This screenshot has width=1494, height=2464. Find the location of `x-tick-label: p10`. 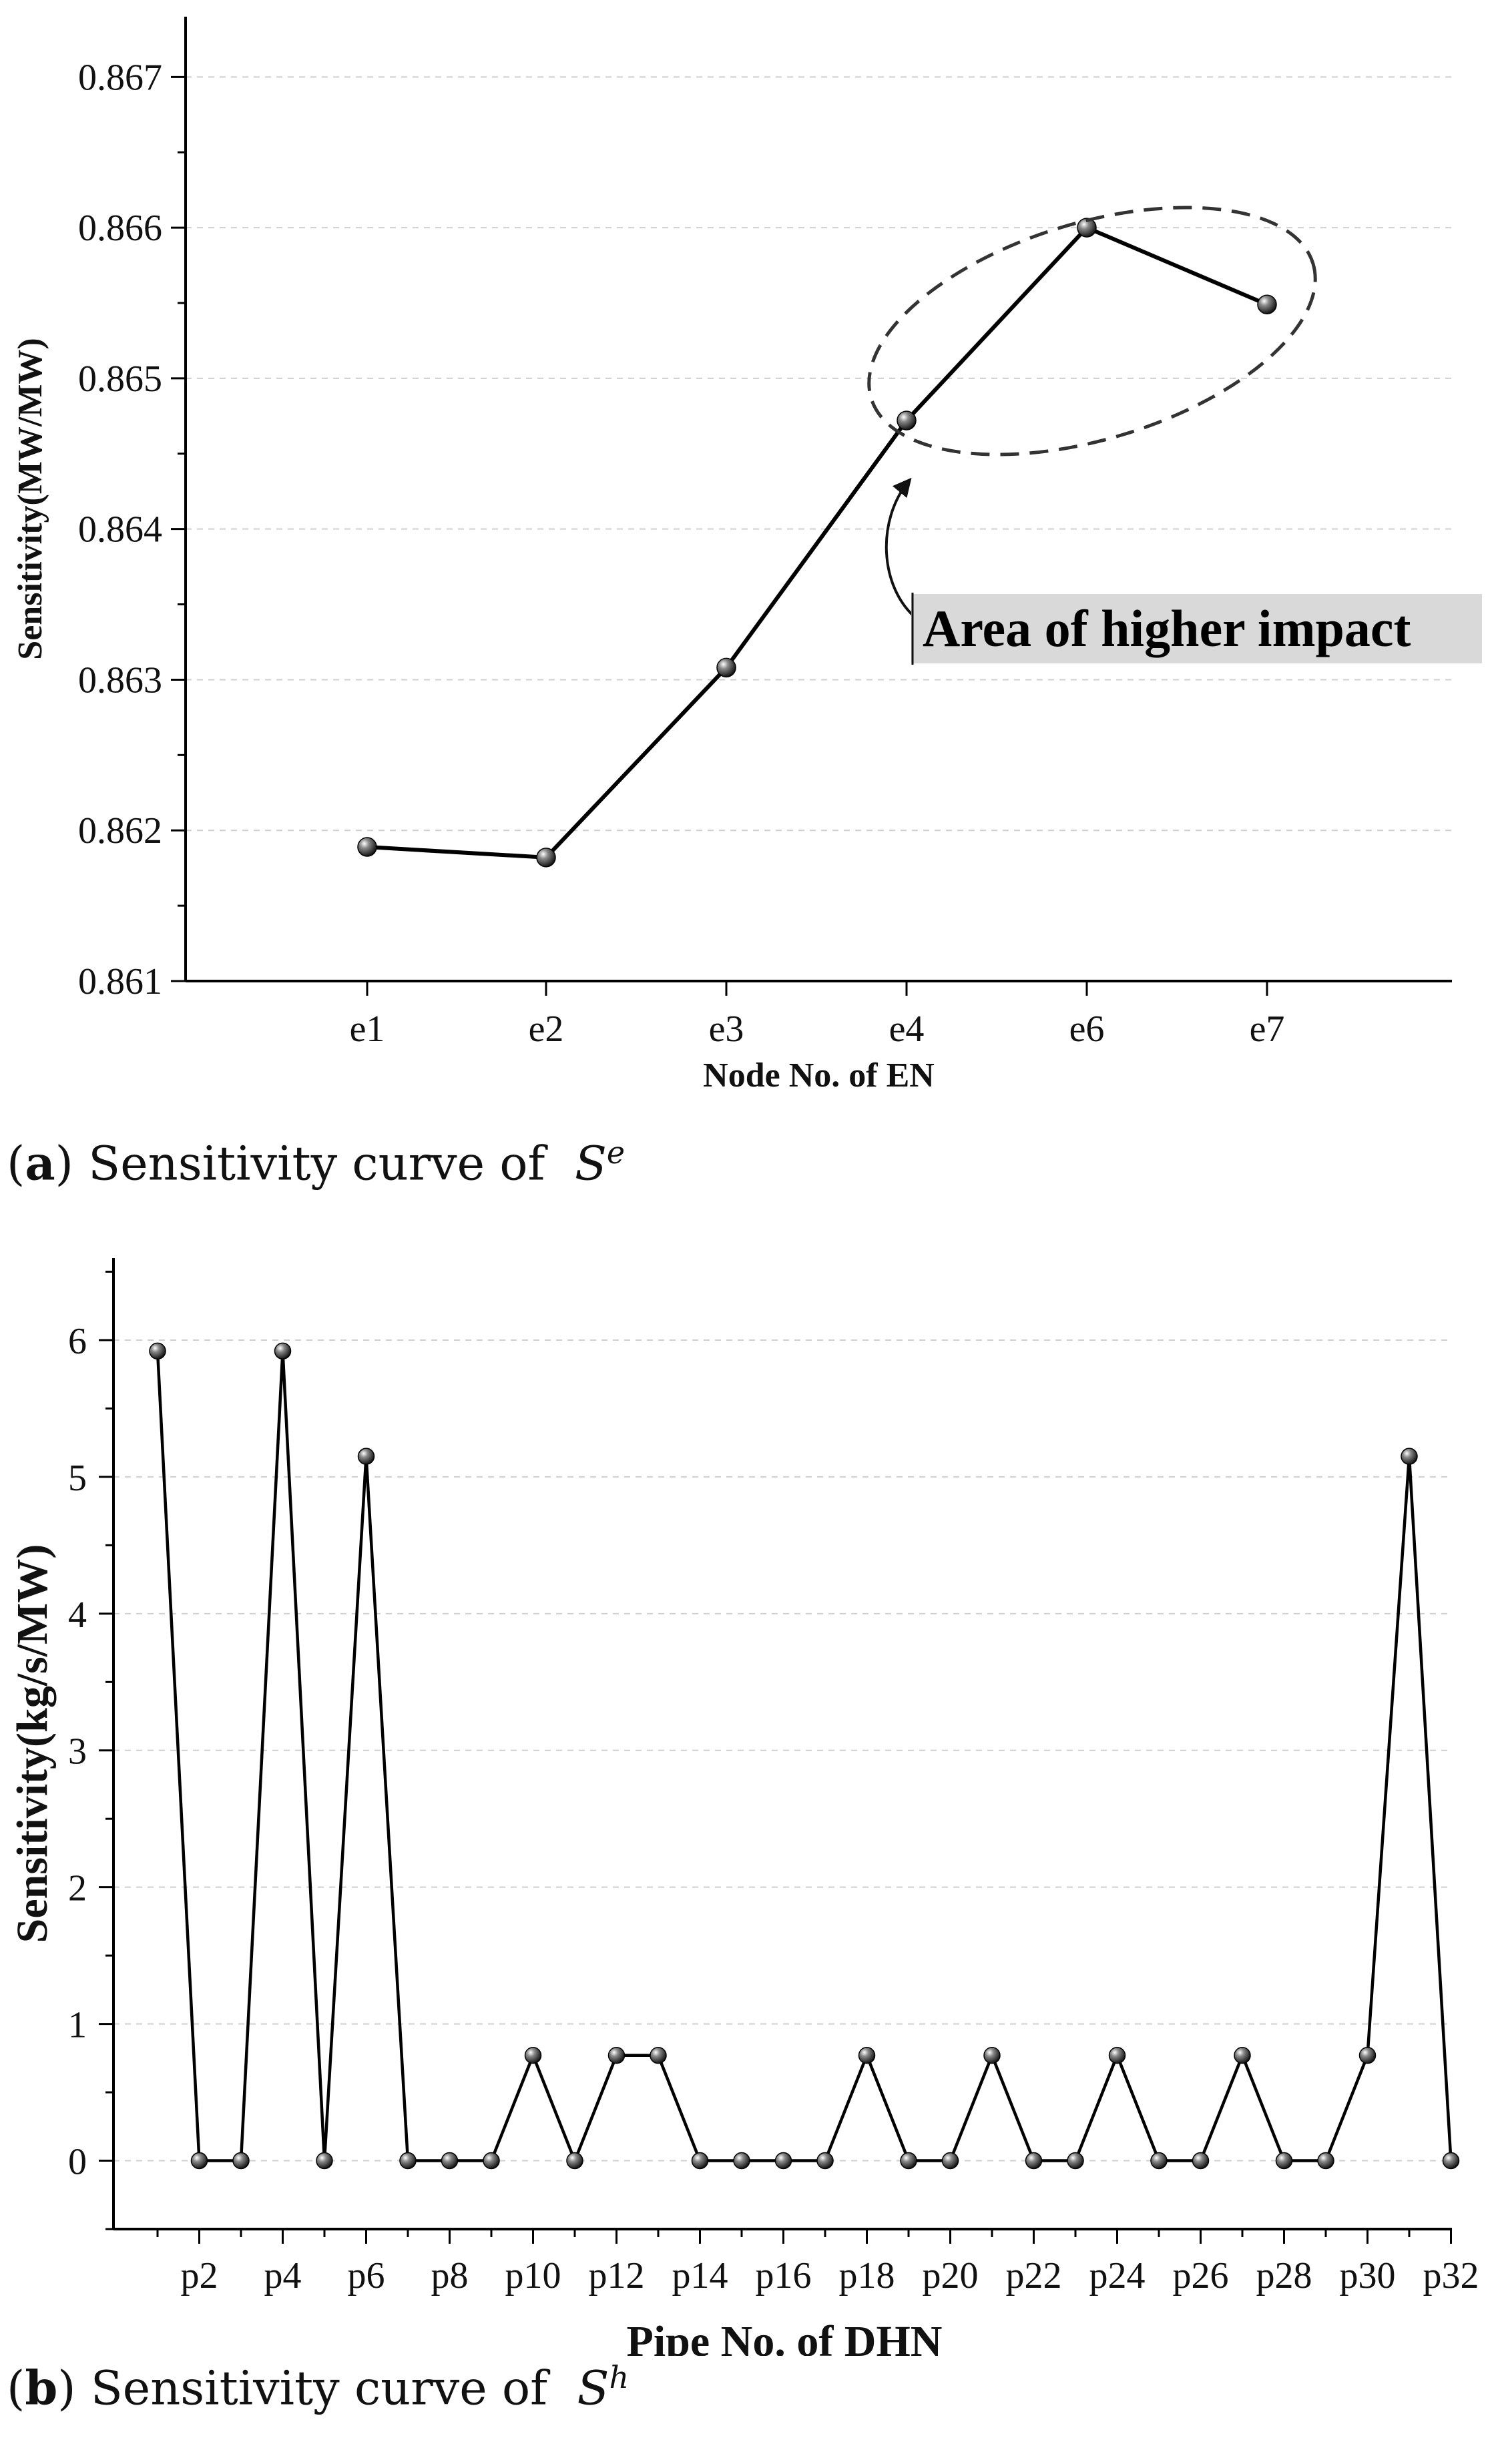

x-tick-label: p10 is located at coordinates (533, 2276).